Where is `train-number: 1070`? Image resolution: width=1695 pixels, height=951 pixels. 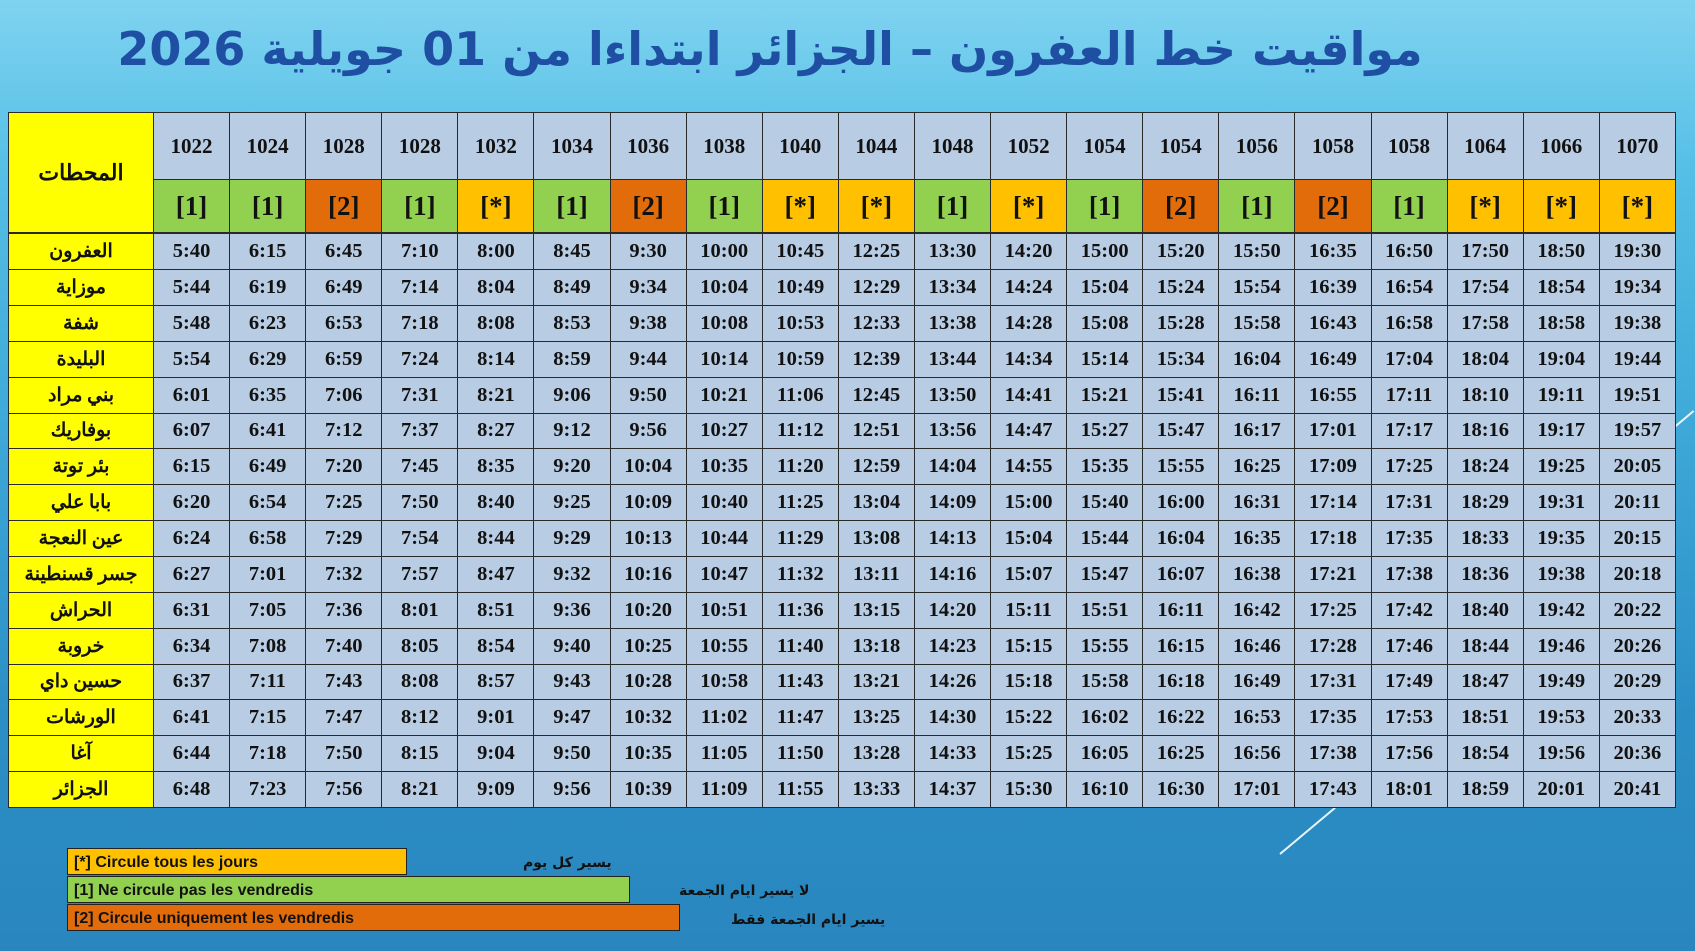 train-number: 1070 is located at coordinates (1637, 146).